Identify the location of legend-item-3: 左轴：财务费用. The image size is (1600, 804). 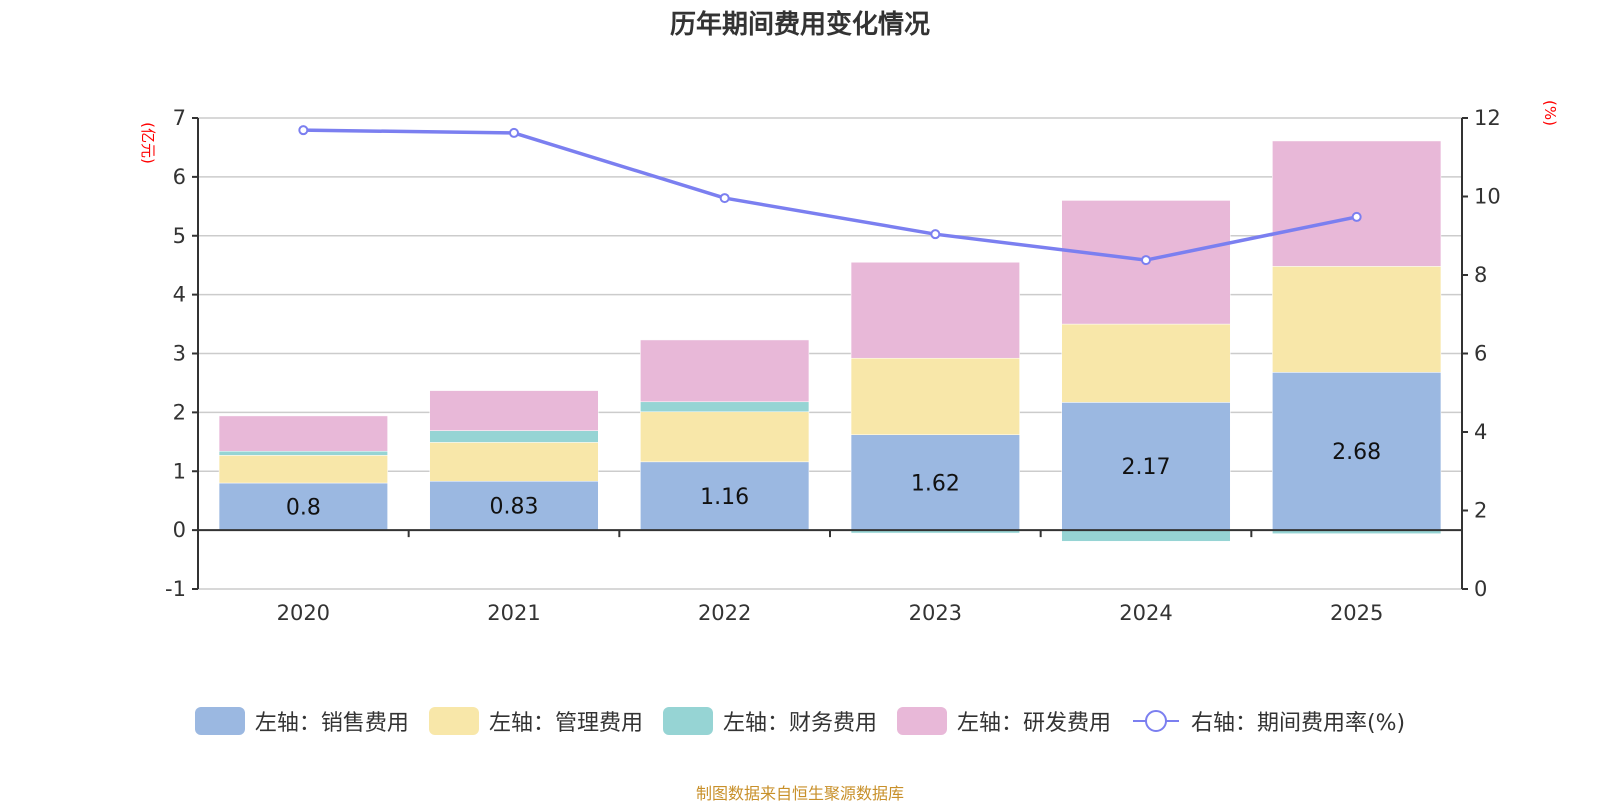
(769, 721).